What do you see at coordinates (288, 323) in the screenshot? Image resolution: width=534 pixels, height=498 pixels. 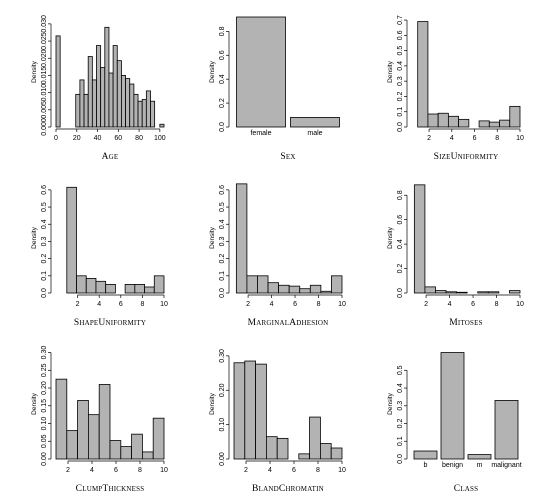 I see `panel-title: MARGINALADHESION` at bounding box center [288, 323].